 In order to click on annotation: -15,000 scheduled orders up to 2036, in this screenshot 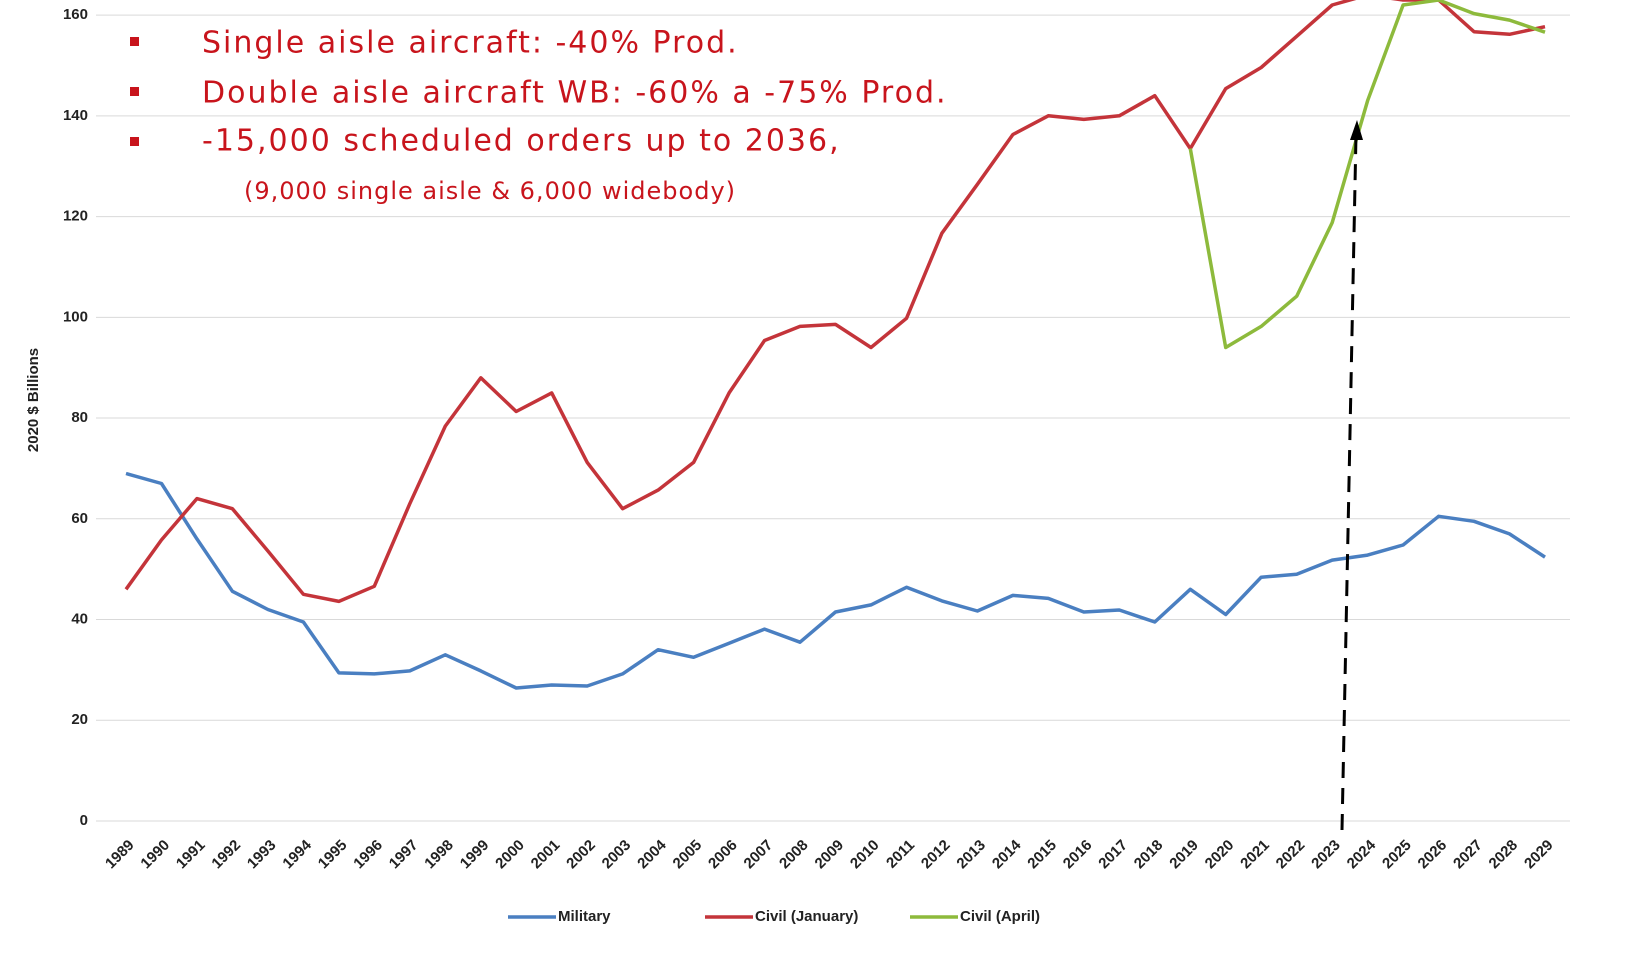, I will do `click(521, 141)`.